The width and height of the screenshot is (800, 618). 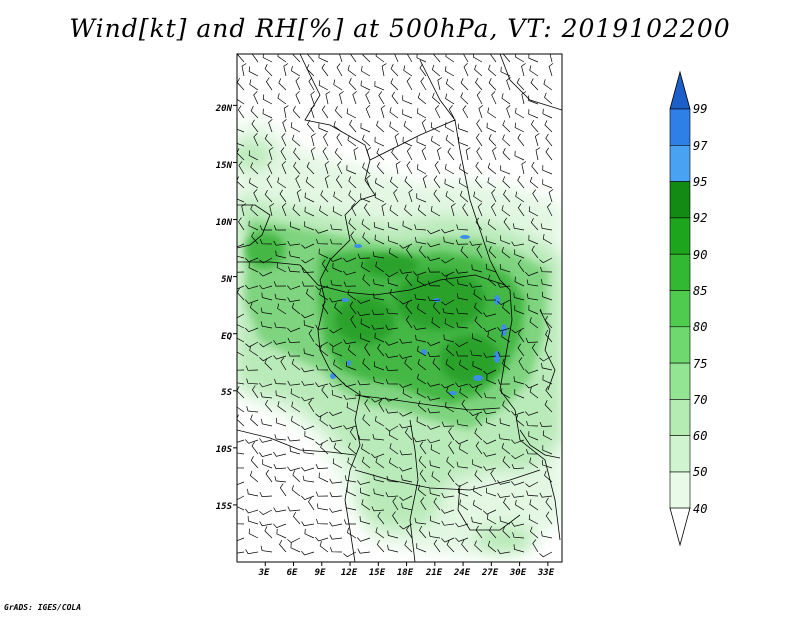 What do you see at coordinates (700, 291) in the screenshot?
I see `colorbar-label: 85` at bounding box center [700, 291].